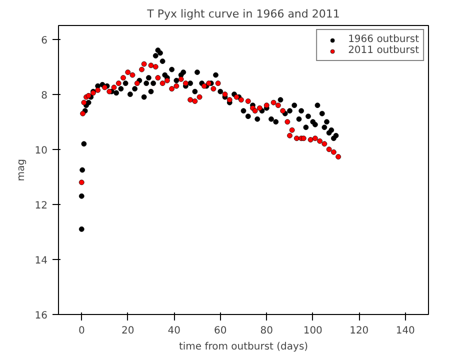 Image resolution: width=474 pixels, height=355 pixels. I want to click on x-tick-label: 80, so click(266, 331).